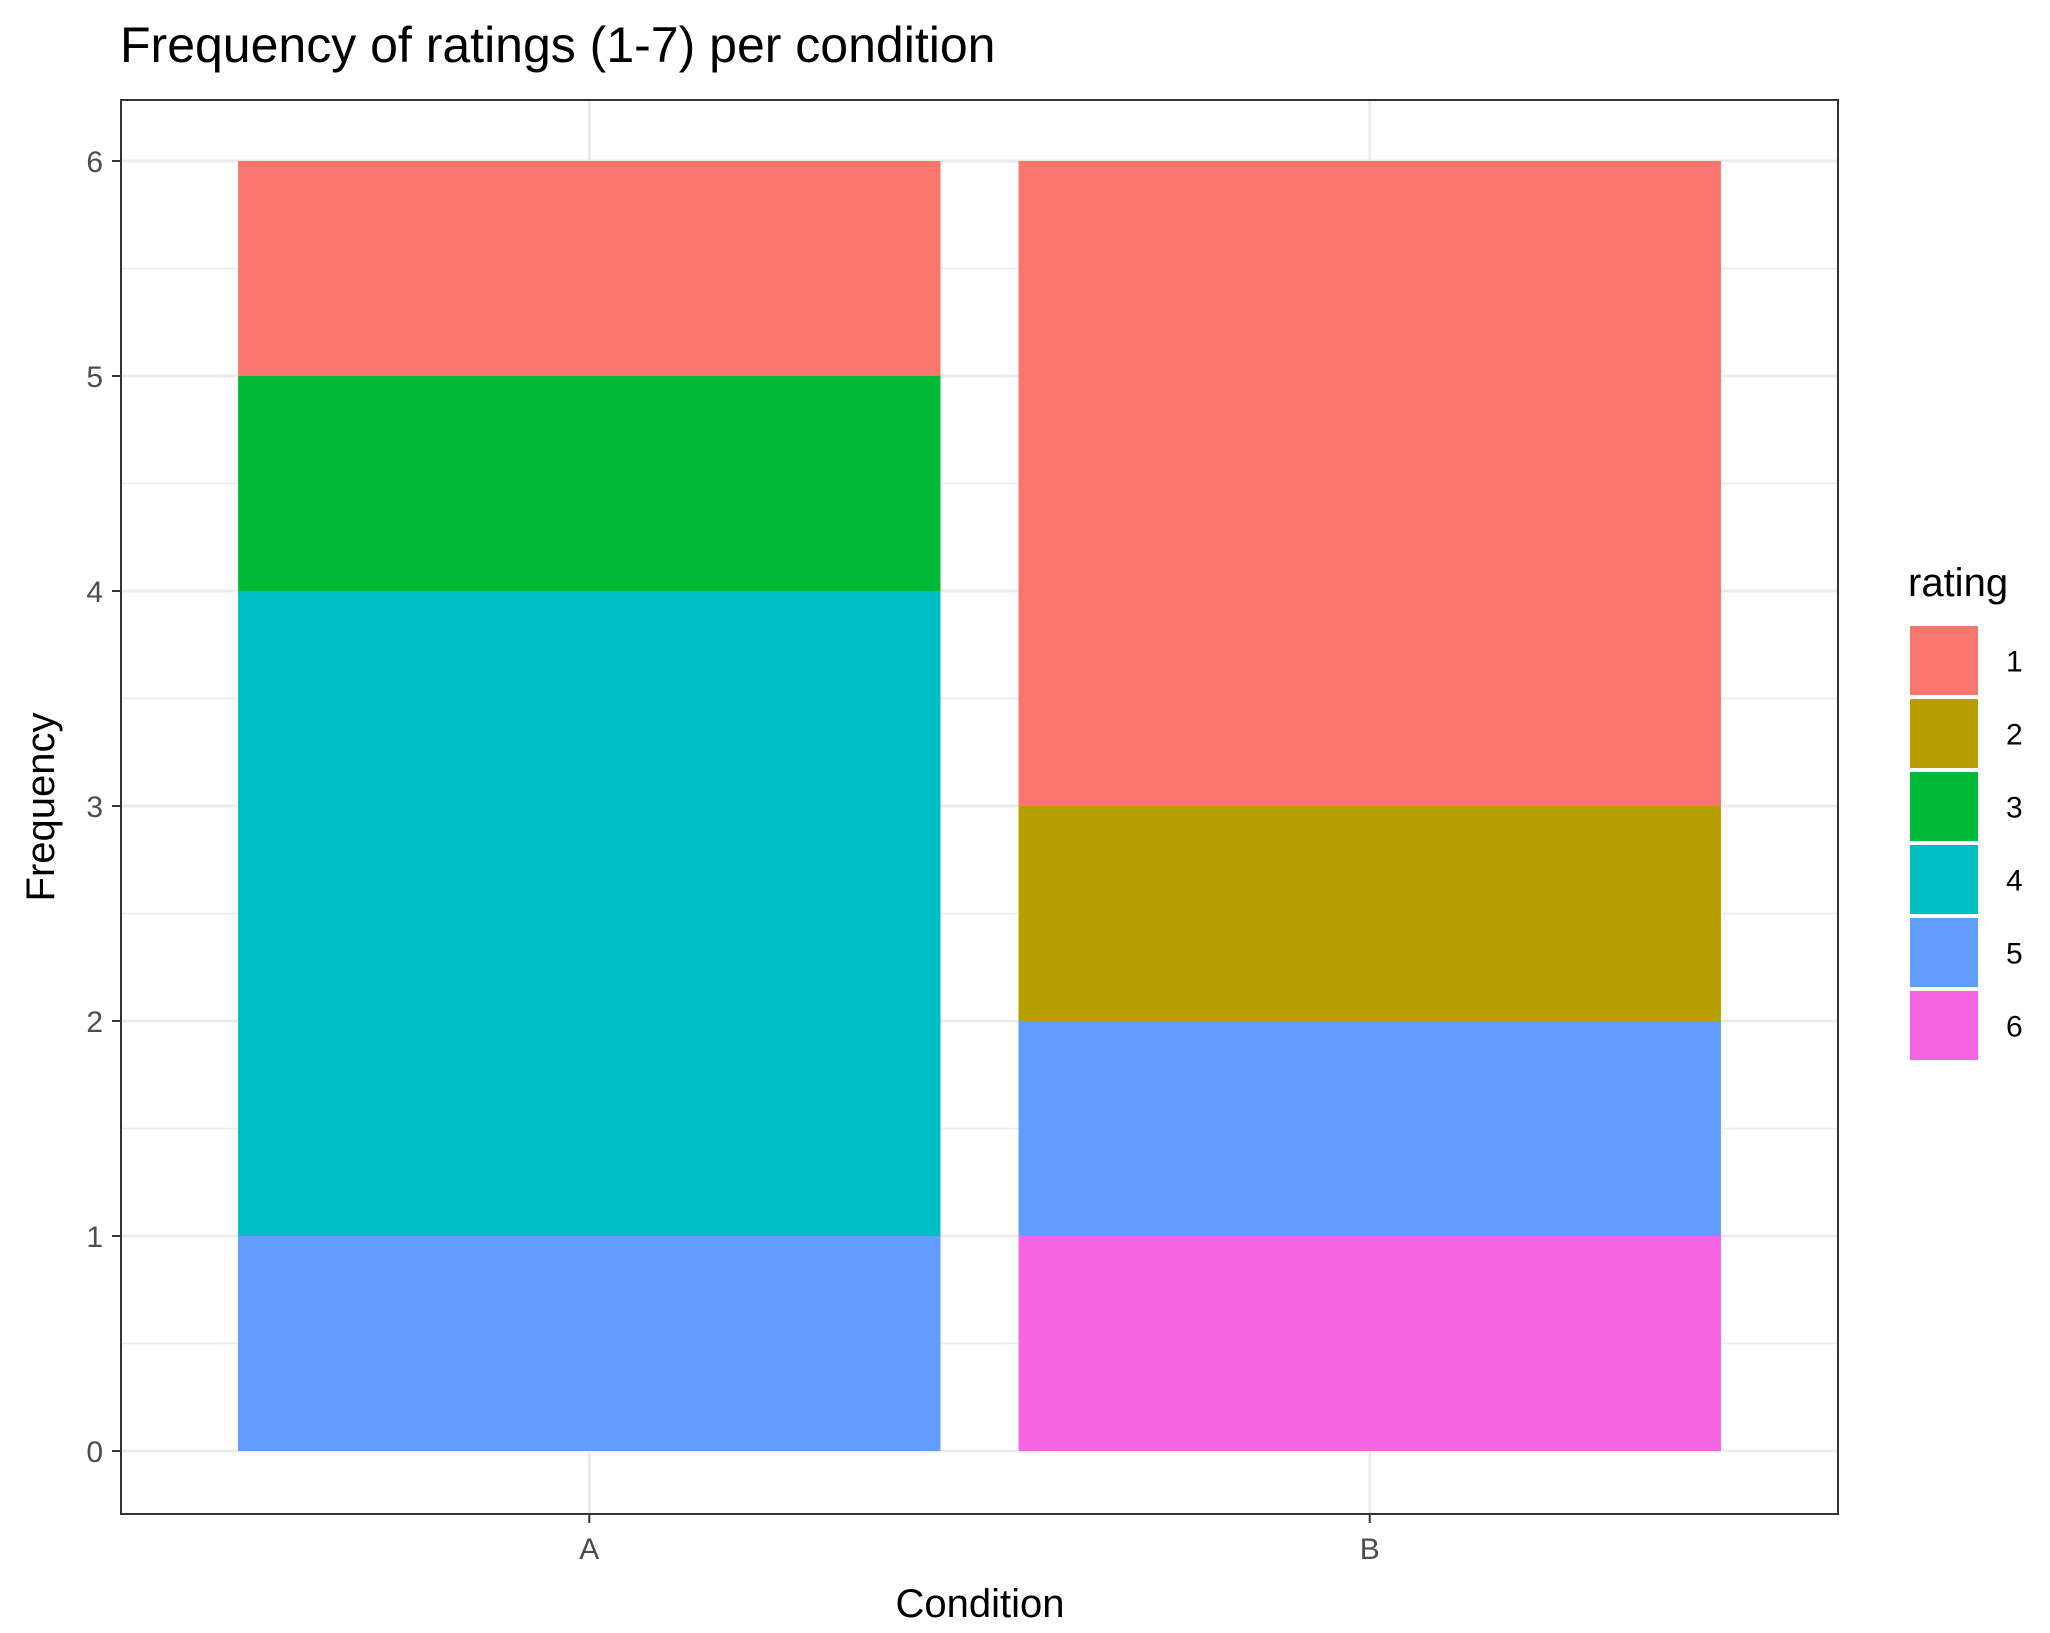  Describe the element at coordinates (2014, 1027) in the screenshot. I see `legend-label-6: 6` at that location.